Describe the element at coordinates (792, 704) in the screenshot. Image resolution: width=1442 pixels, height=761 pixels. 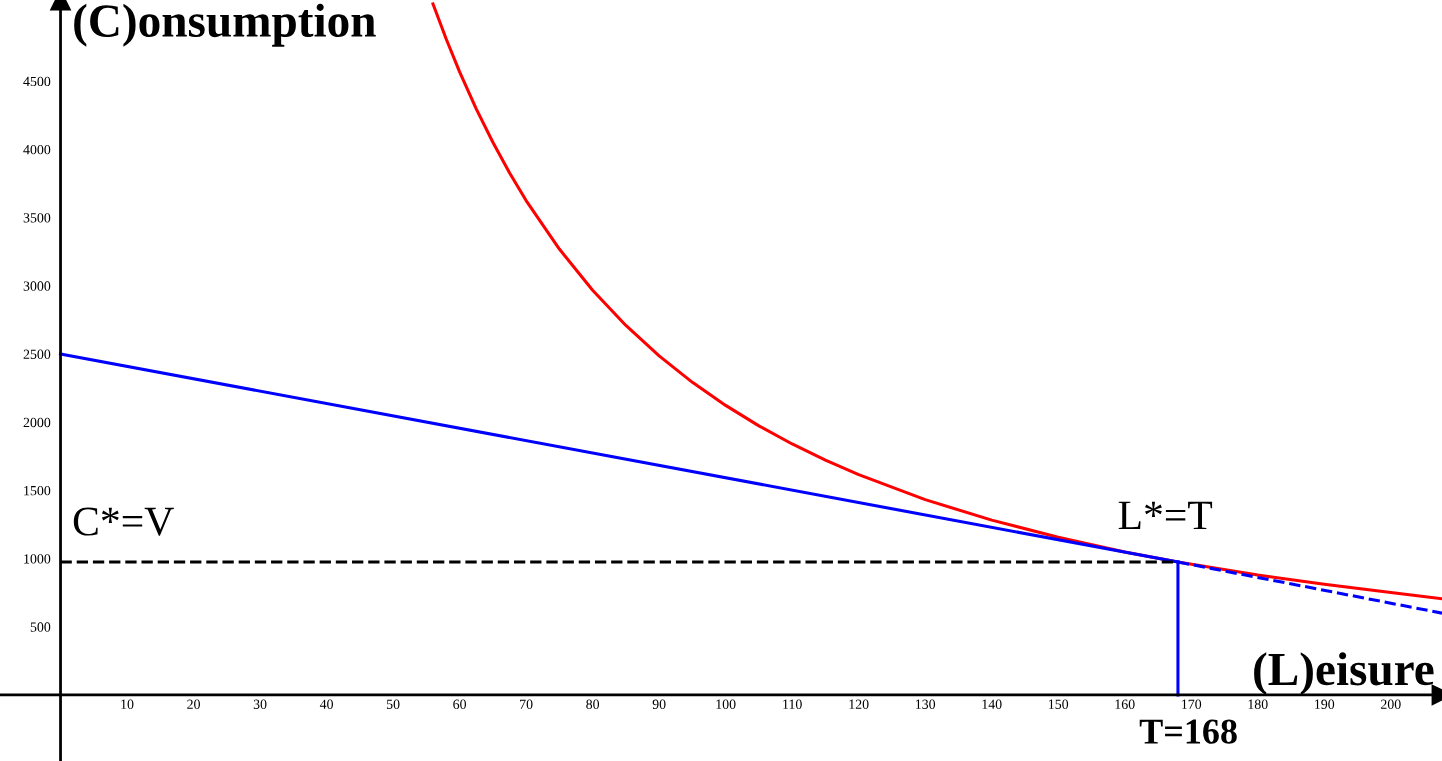
I see `x-tick-label: 110` at that location.